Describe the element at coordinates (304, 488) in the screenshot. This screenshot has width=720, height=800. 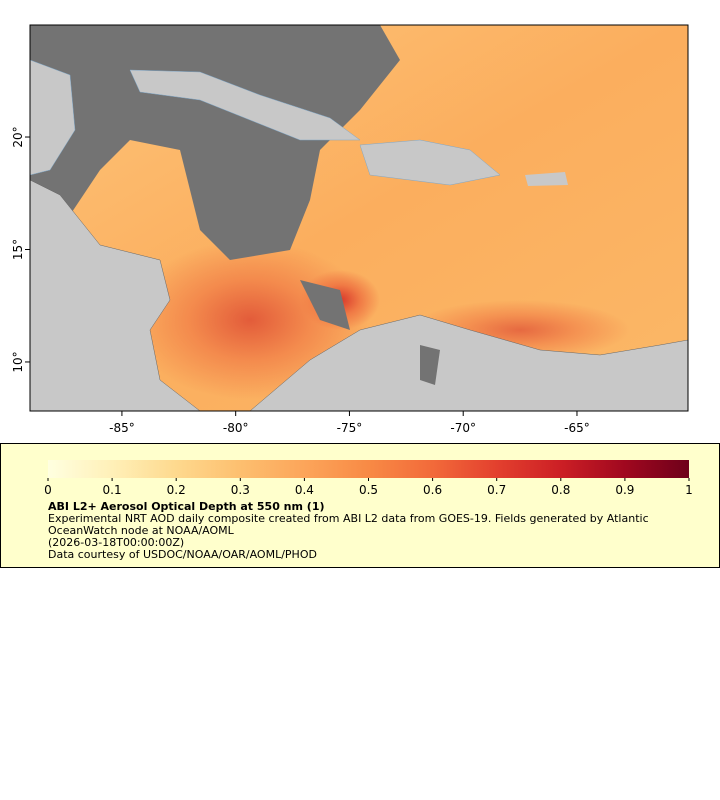
I see `colorbar-tick-label: 0.4` at that location.